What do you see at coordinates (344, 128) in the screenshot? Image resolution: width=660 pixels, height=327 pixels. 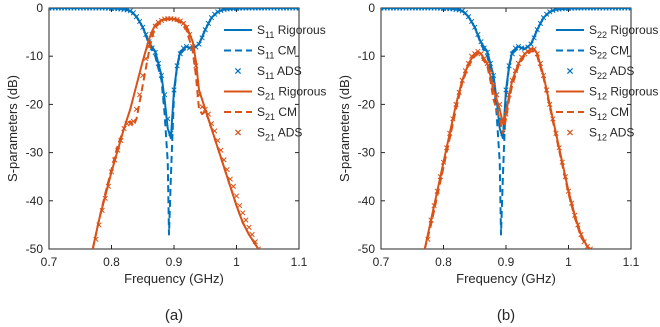 I see `y-axis-label: S-parameters (dB)` at bounding box center [344, 128].